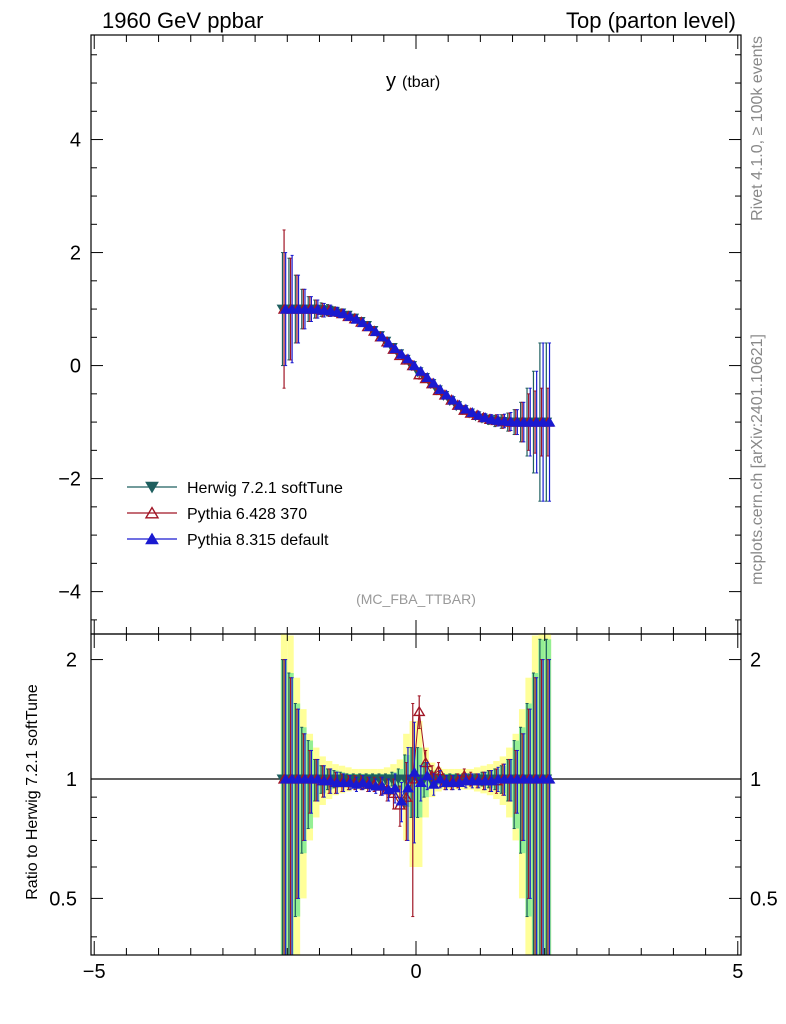  Describe the element at coordinates (182, 20) in the screenshot. I see `header-left-label: 1960 GeV ppbar` at that location.